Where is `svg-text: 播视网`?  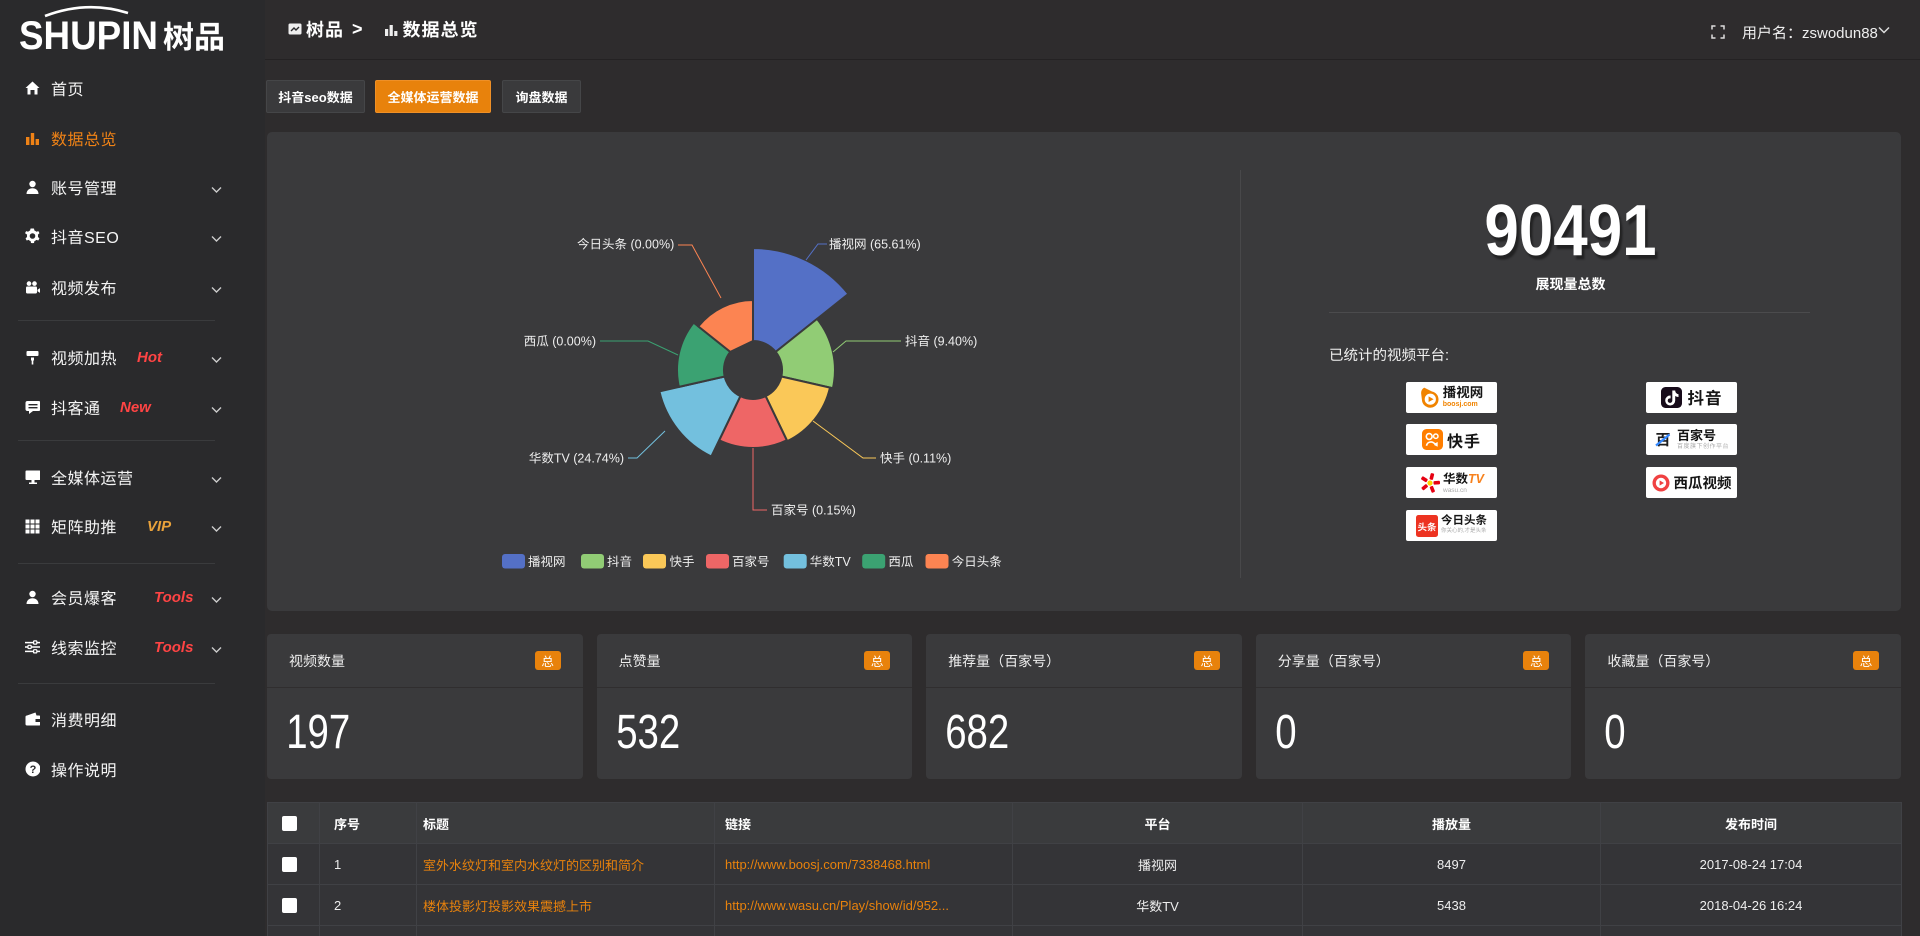
svg-text: 播视网 is located at coordinates (547, 562).